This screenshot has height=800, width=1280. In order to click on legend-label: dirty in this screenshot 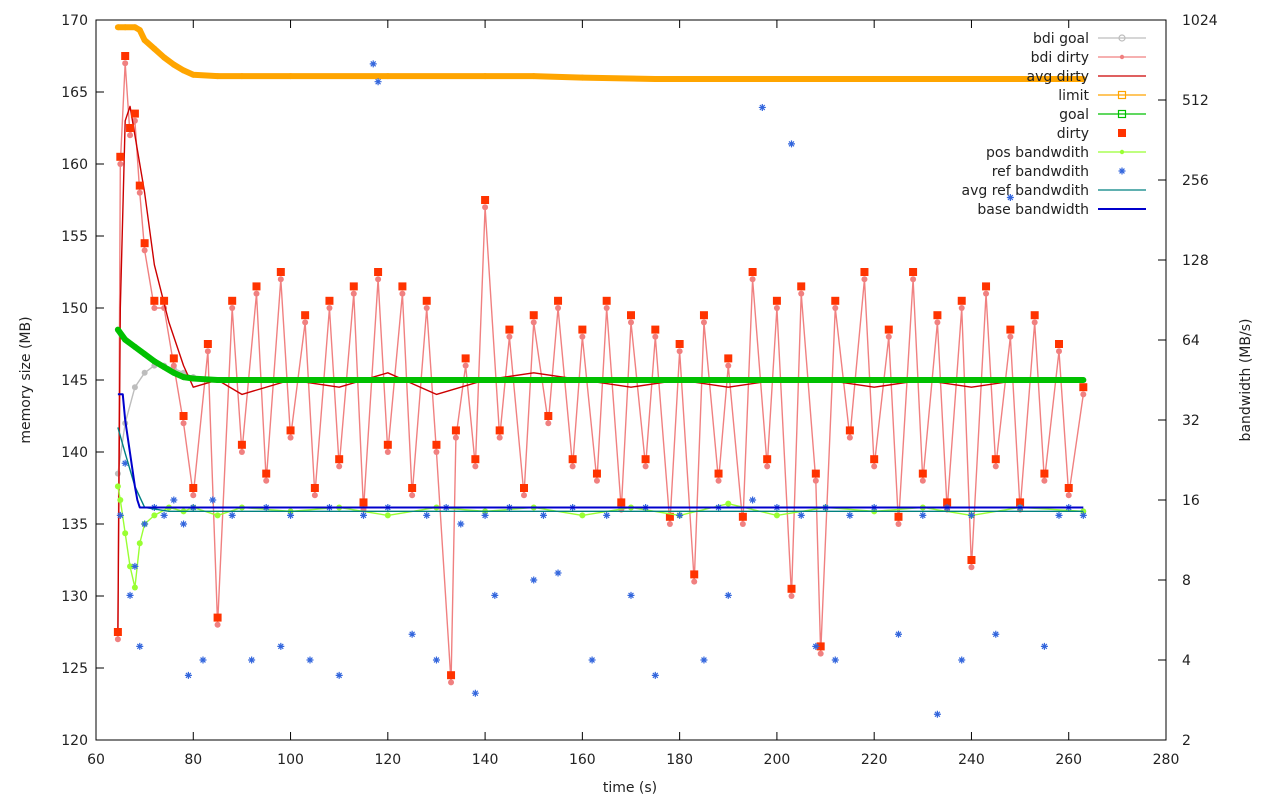, I will do `click(1073, 134)`.